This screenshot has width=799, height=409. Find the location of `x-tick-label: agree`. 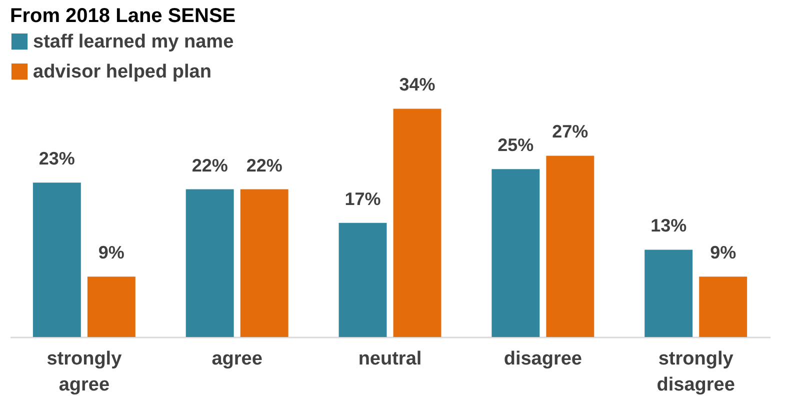

x-tick-label: agree is located at coordinates (237, 359).